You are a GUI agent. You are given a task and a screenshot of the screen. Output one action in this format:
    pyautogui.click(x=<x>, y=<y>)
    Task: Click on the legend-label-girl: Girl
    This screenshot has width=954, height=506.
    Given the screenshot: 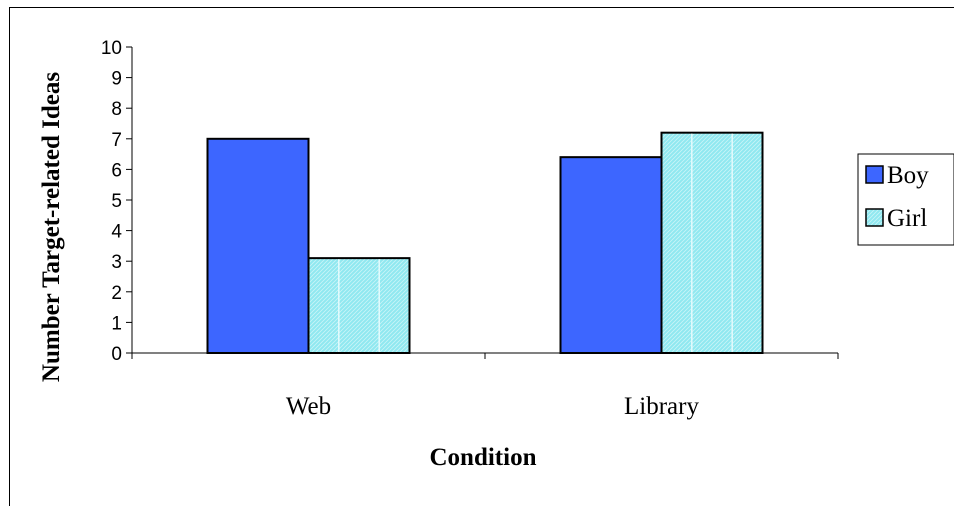 What is the action you would take?
    pyautogui.click(x=907, y=218)
    